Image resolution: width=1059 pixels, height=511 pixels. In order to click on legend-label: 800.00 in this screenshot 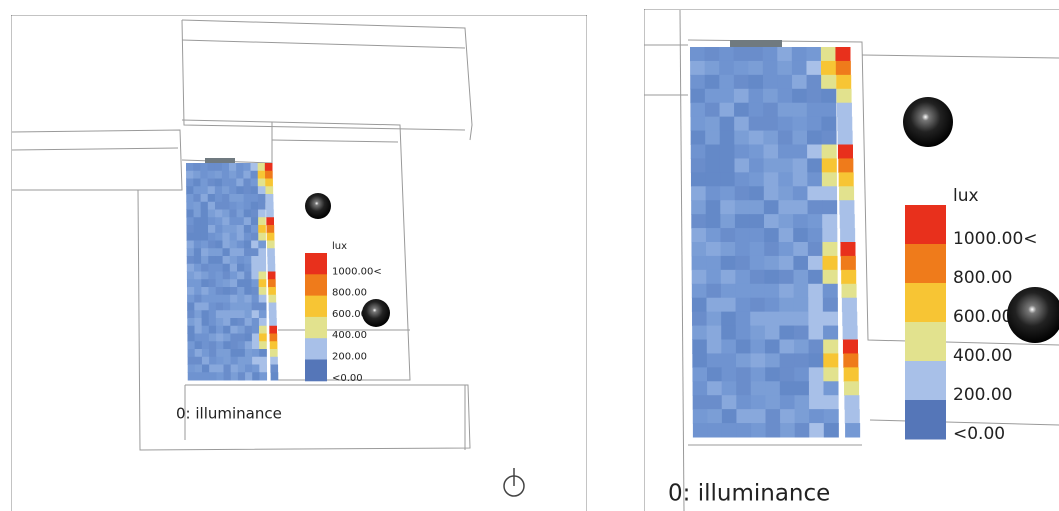, I will do `click(982, 278)`.